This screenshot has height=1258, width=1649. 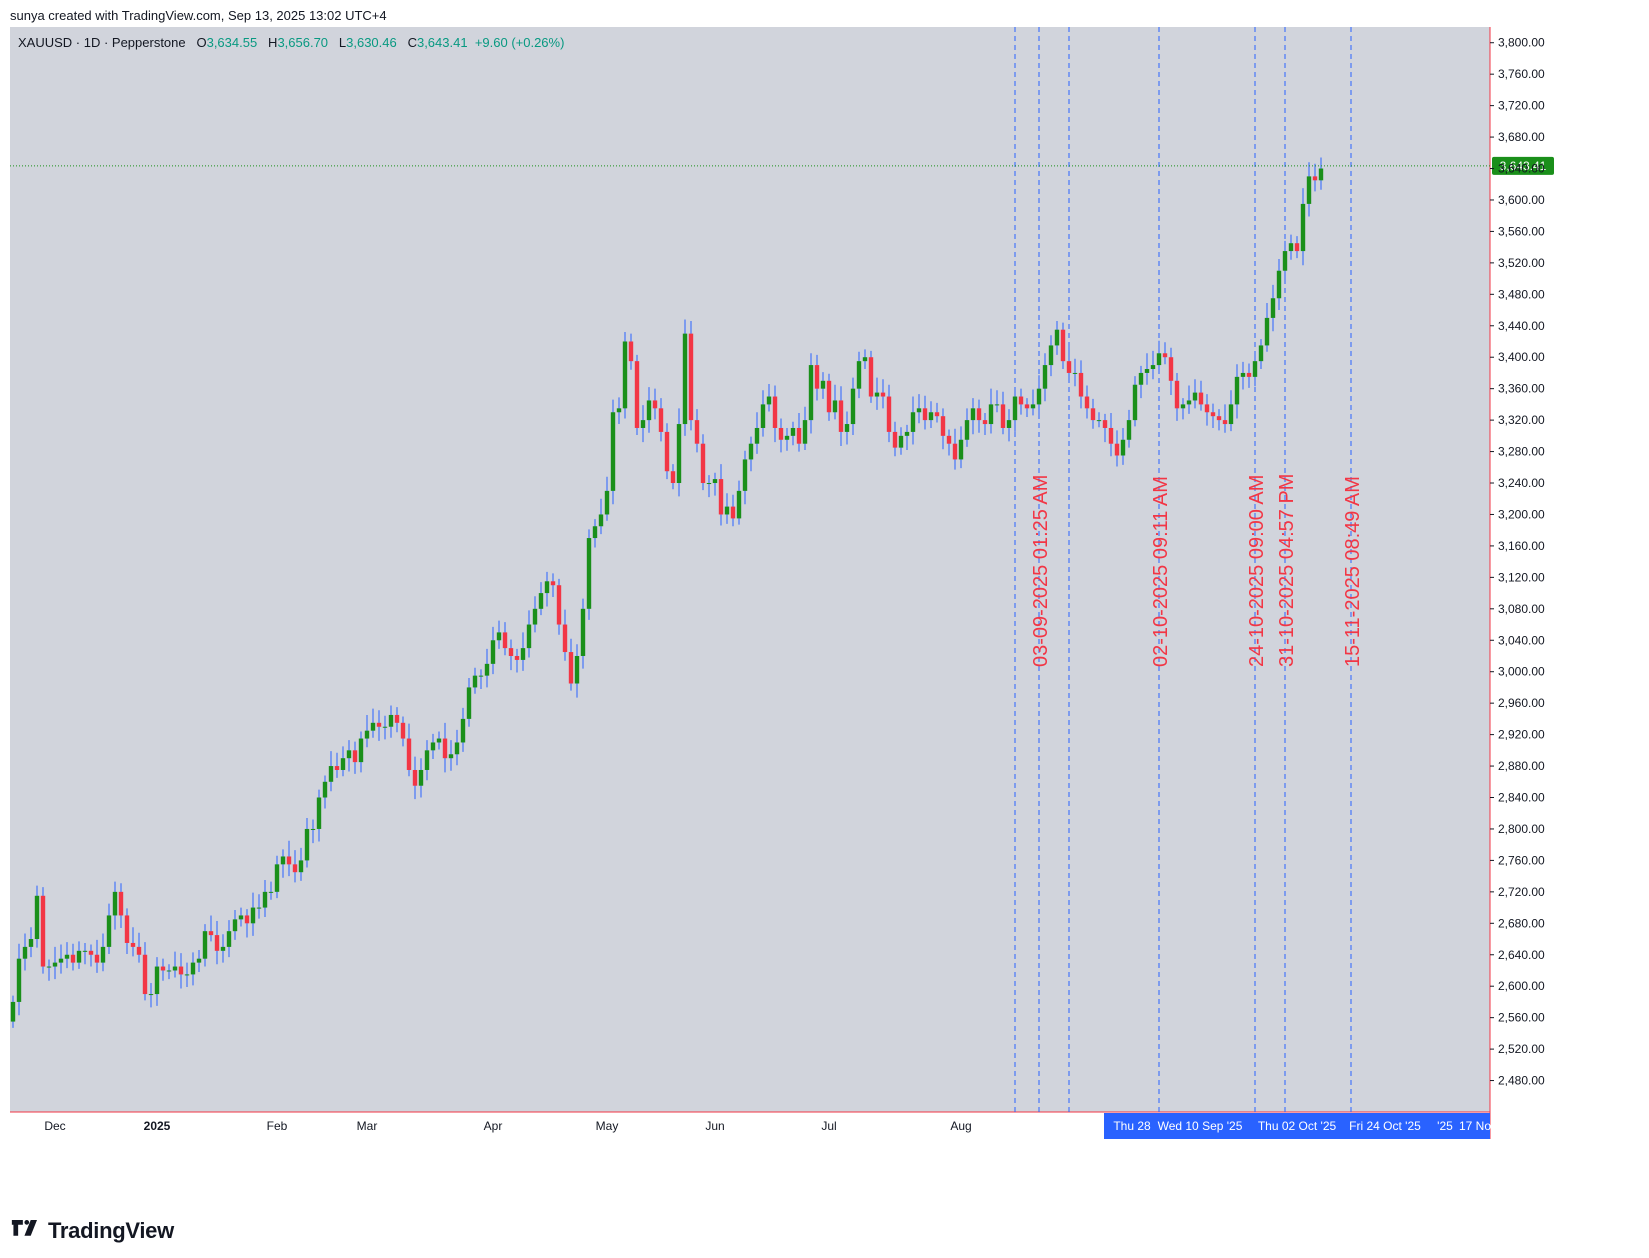 What do you see at coordinates (201, 42) in the screenshot?
I see `open-label: O` at bounding box center [201, 42].